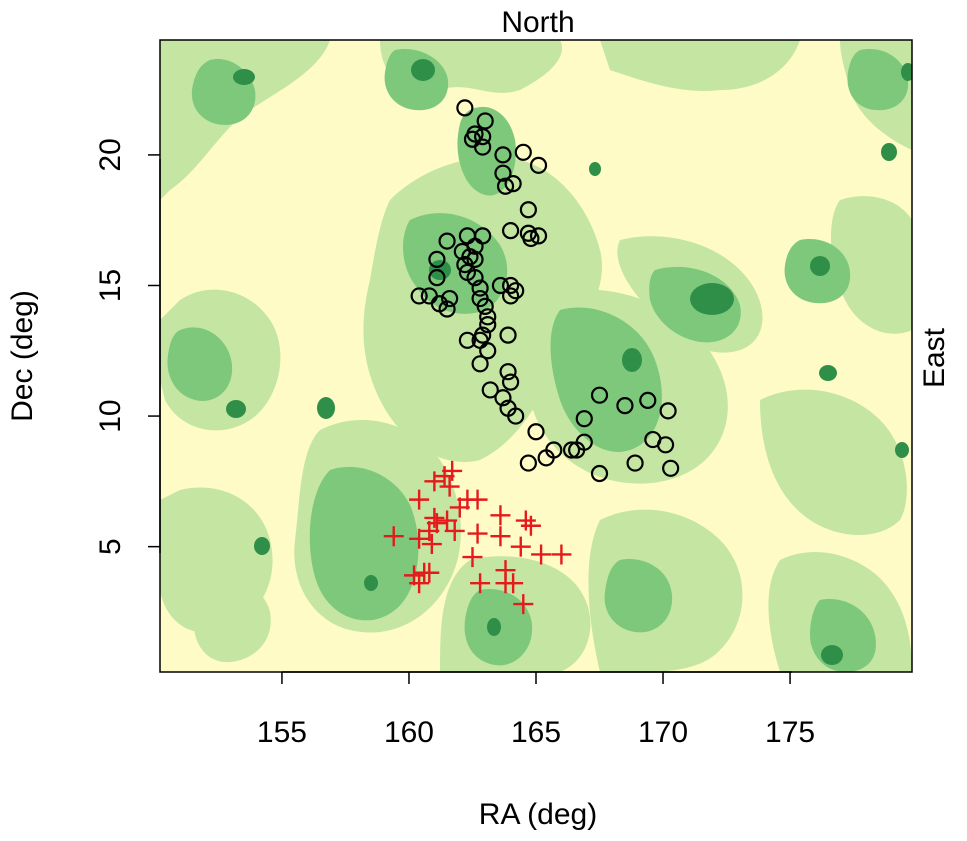 The image size is (967, 841). What do you see at coordinates (790, 732) in the screenshot?
I see `x-tick-label: 175` at bounding box center [790, 732].